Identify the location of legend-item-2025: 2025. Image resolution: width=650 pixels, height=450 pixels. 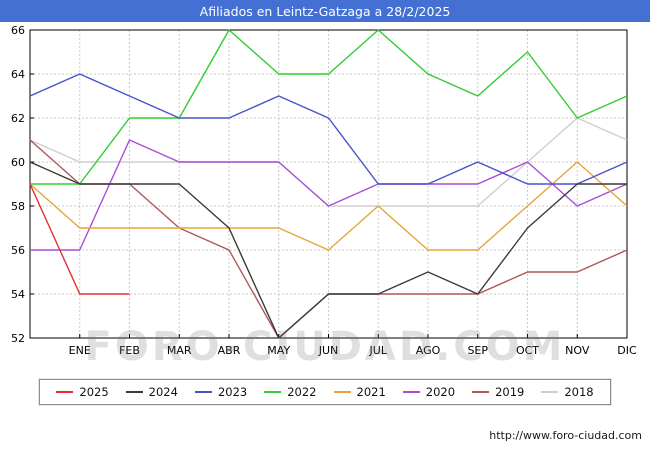
(82, 392).